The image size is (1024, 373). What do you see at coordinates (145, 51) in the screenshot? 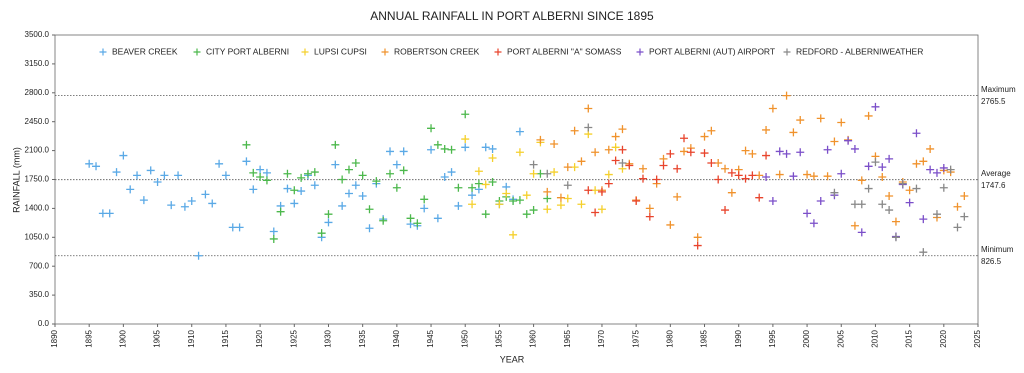
I see `legend-label: BEAVER CREEK` at bounding box center [145, 51].